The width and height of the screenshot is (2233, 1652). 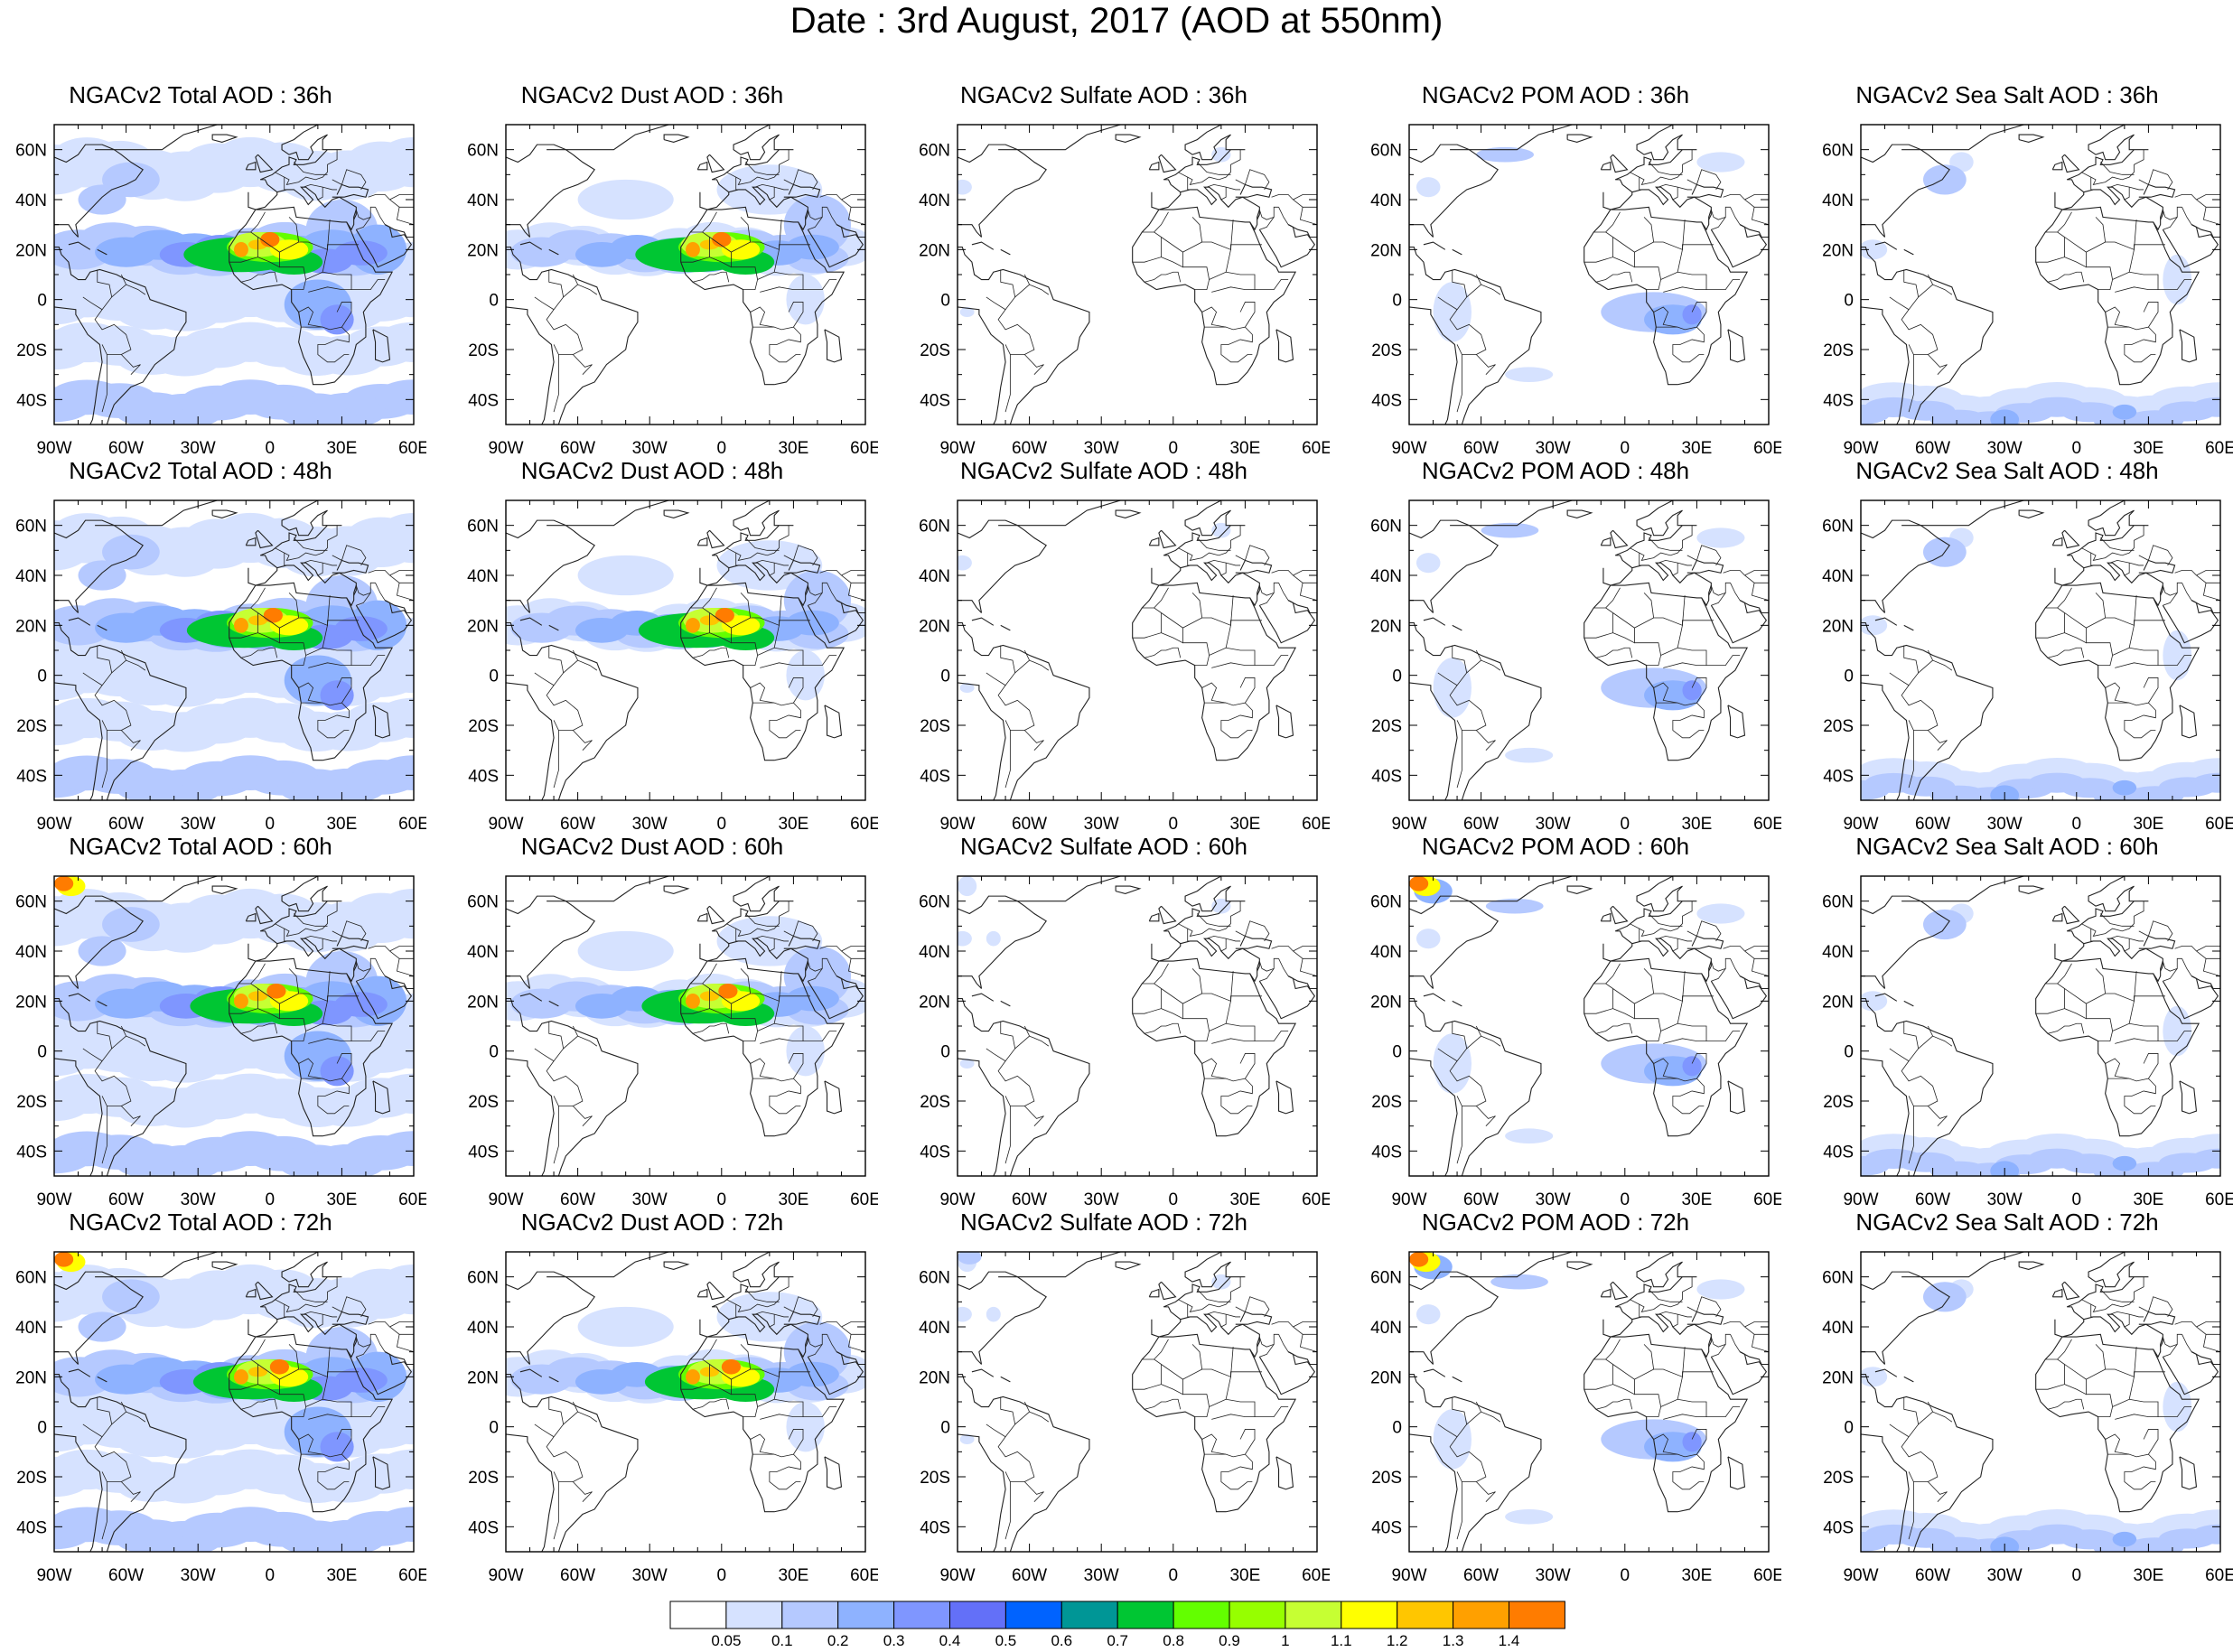 I want to click on panel-title: NGACv2 POM AOD : 48h, so click(x=1555, y=471).